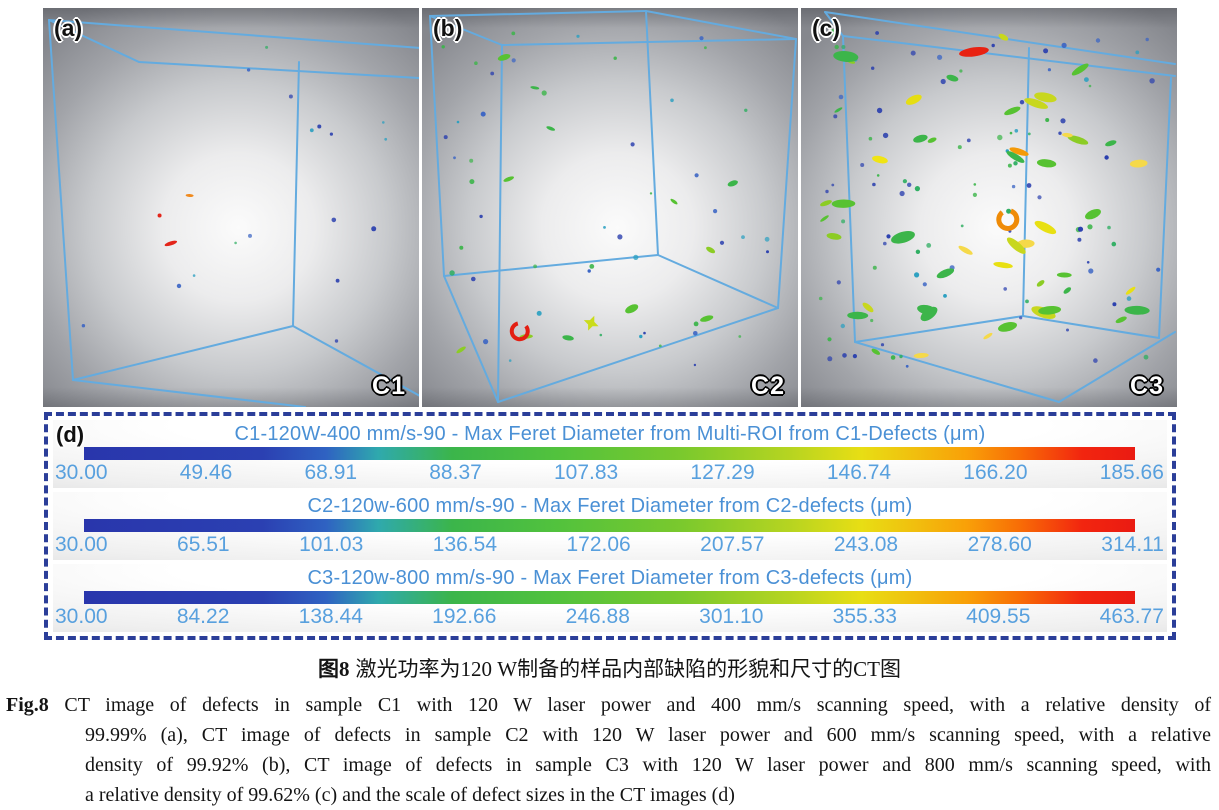  Describe the element at coordinates (203, 616) in the screenshot. I see `scale-tick: 84.22` at that location.